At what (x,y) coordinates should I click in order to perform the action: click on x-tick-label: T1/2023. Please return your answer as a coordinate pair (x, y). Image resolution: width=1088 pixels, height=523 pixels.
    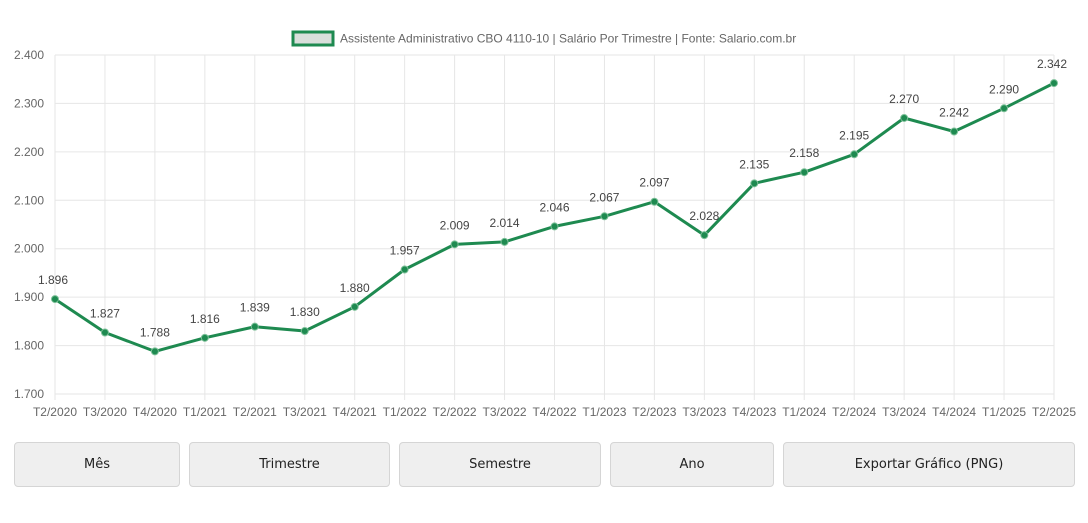
    Looking at the image, I should click on (604, 412).